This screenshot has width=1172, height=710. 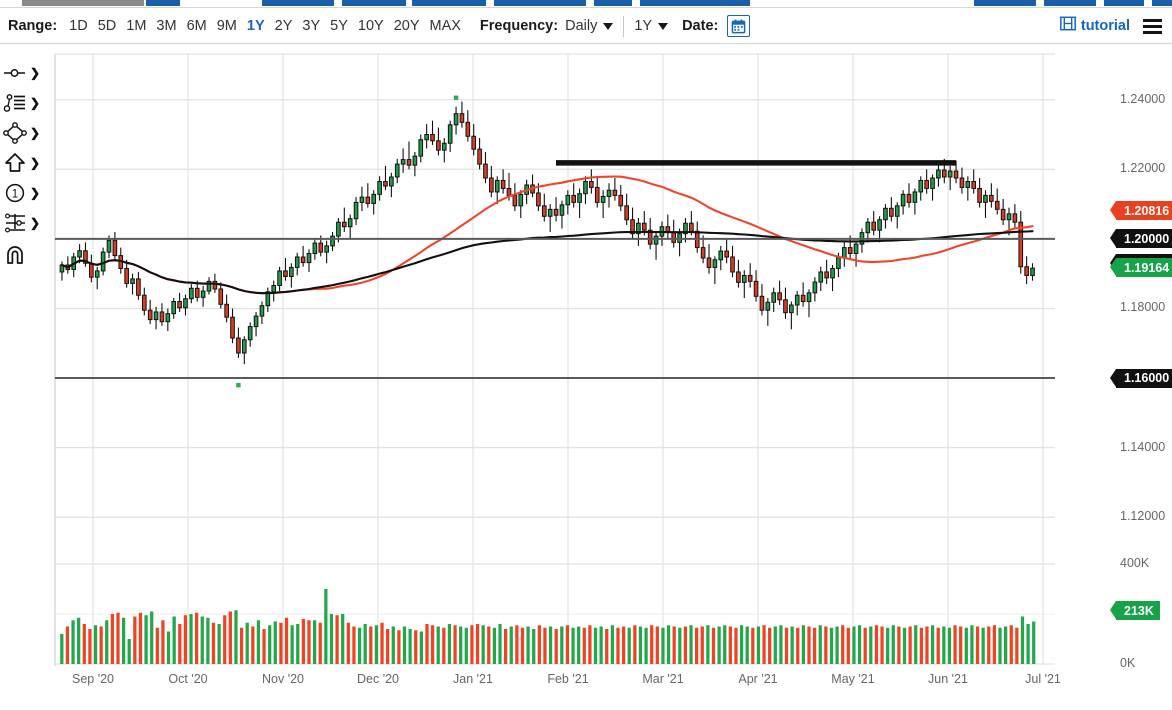 I want to click on numbered-marker-tool: 1 ❯, so click(x=26, y=193).